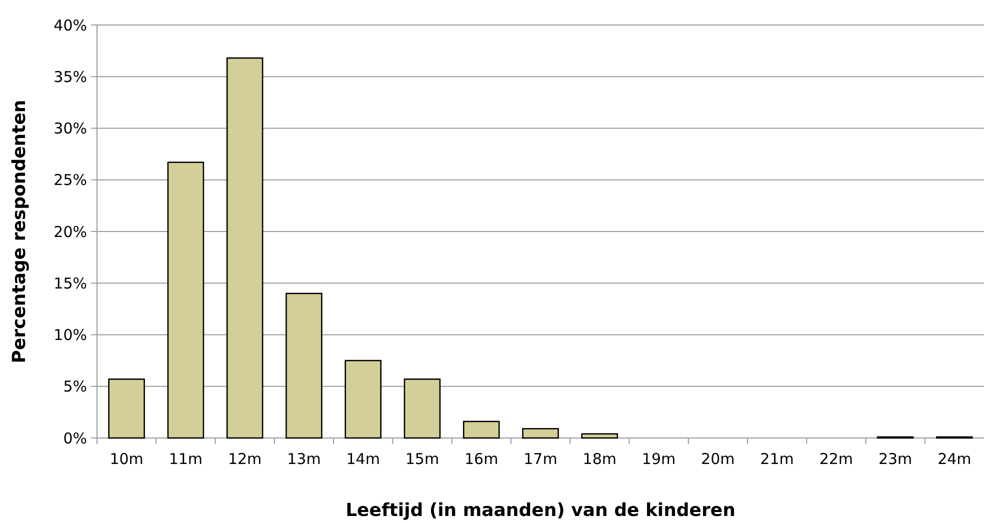 The image size is (986, 524). What do you see at coordinates (75, 387) in the screenshot?
I see `y-tick-label: 5%` at bounding box center [75, 387].